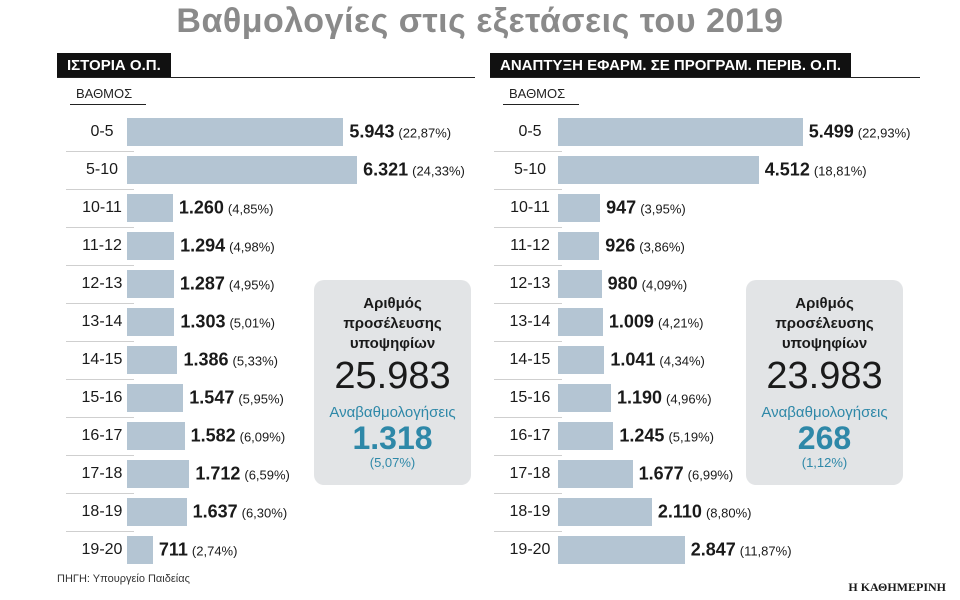  I want to click on value-number: 980, so click(622, 283).